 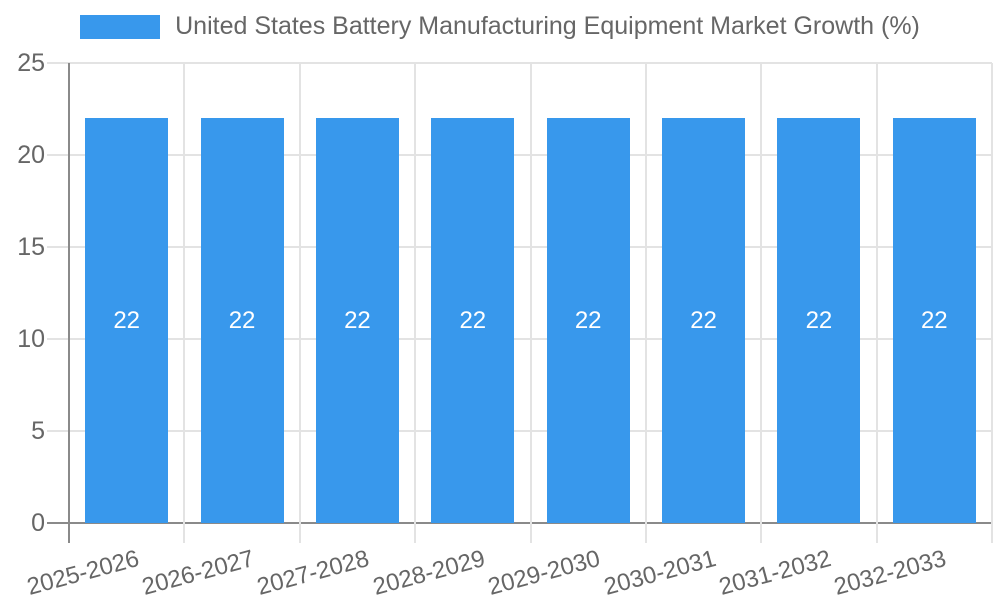 What do you see at coordinates (31, 339) in the screenshot?
I see `y-tick-label: 10` at bounding box center [31, 339].